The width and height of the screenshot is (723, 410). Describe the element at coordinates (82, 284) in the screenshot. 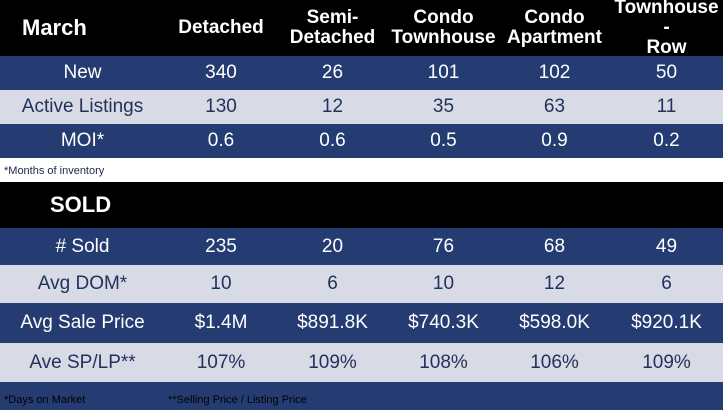

I see `row-label: Avg DOM*` at that location.